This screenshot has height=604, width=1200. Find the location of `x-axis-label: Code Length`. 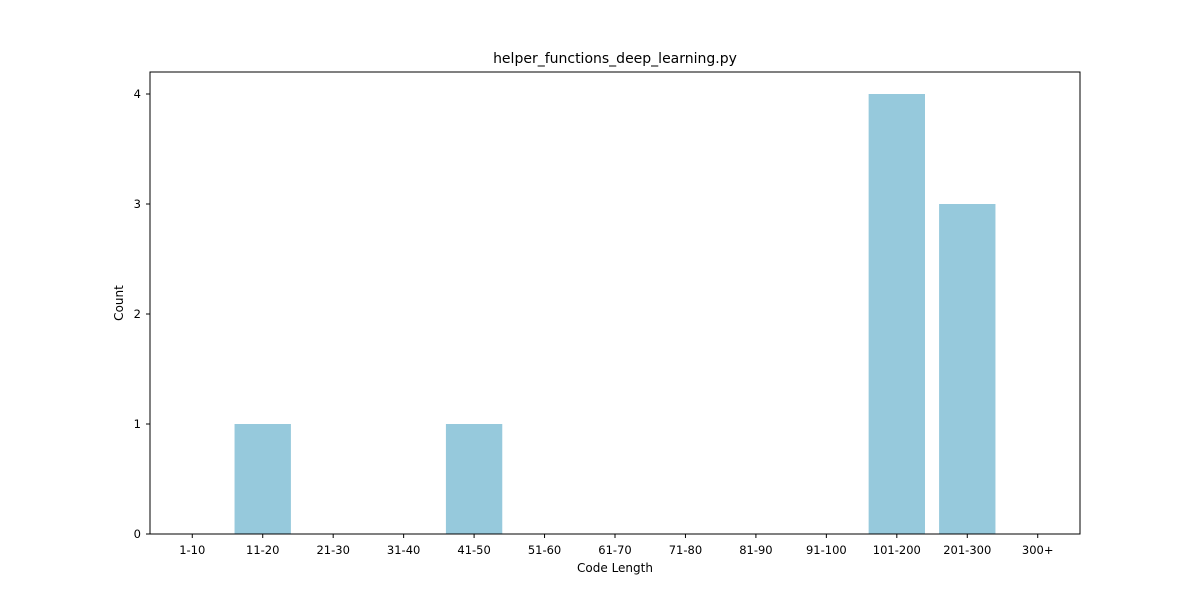

x-axis-label: Code Length is located at coordinates (615, 568).